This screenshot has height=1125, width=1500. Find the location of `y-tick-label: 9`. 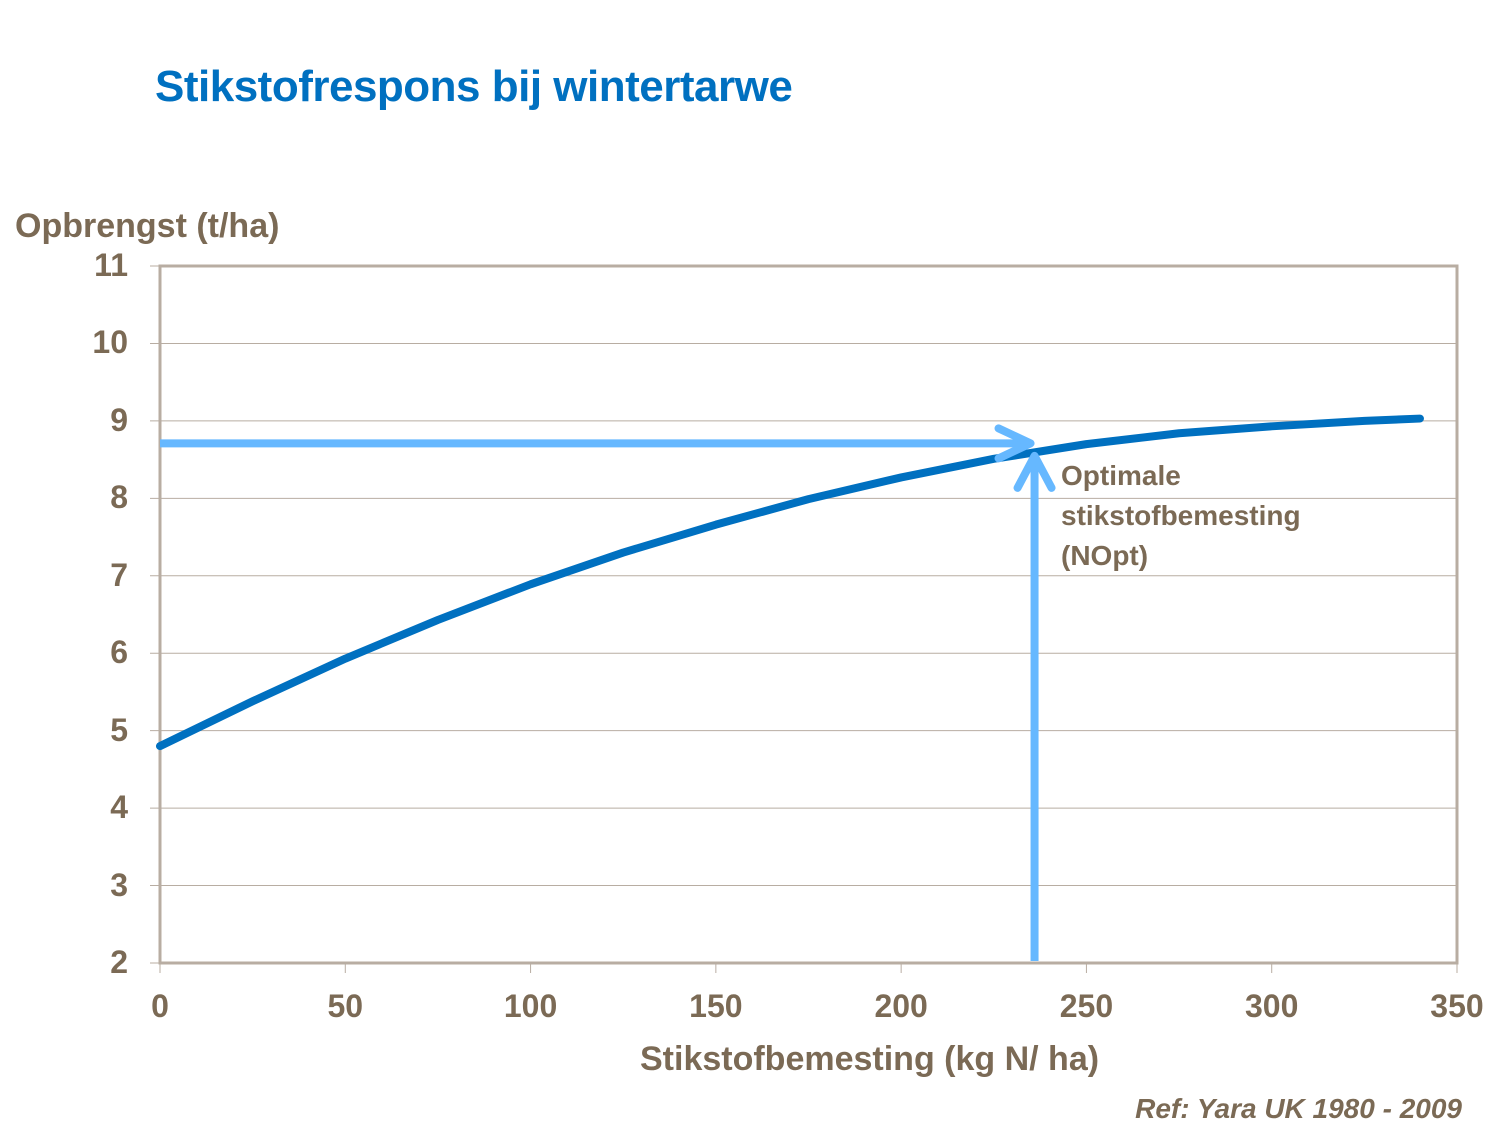

y-tick-label: 9 is located at coordinates (119, 419).